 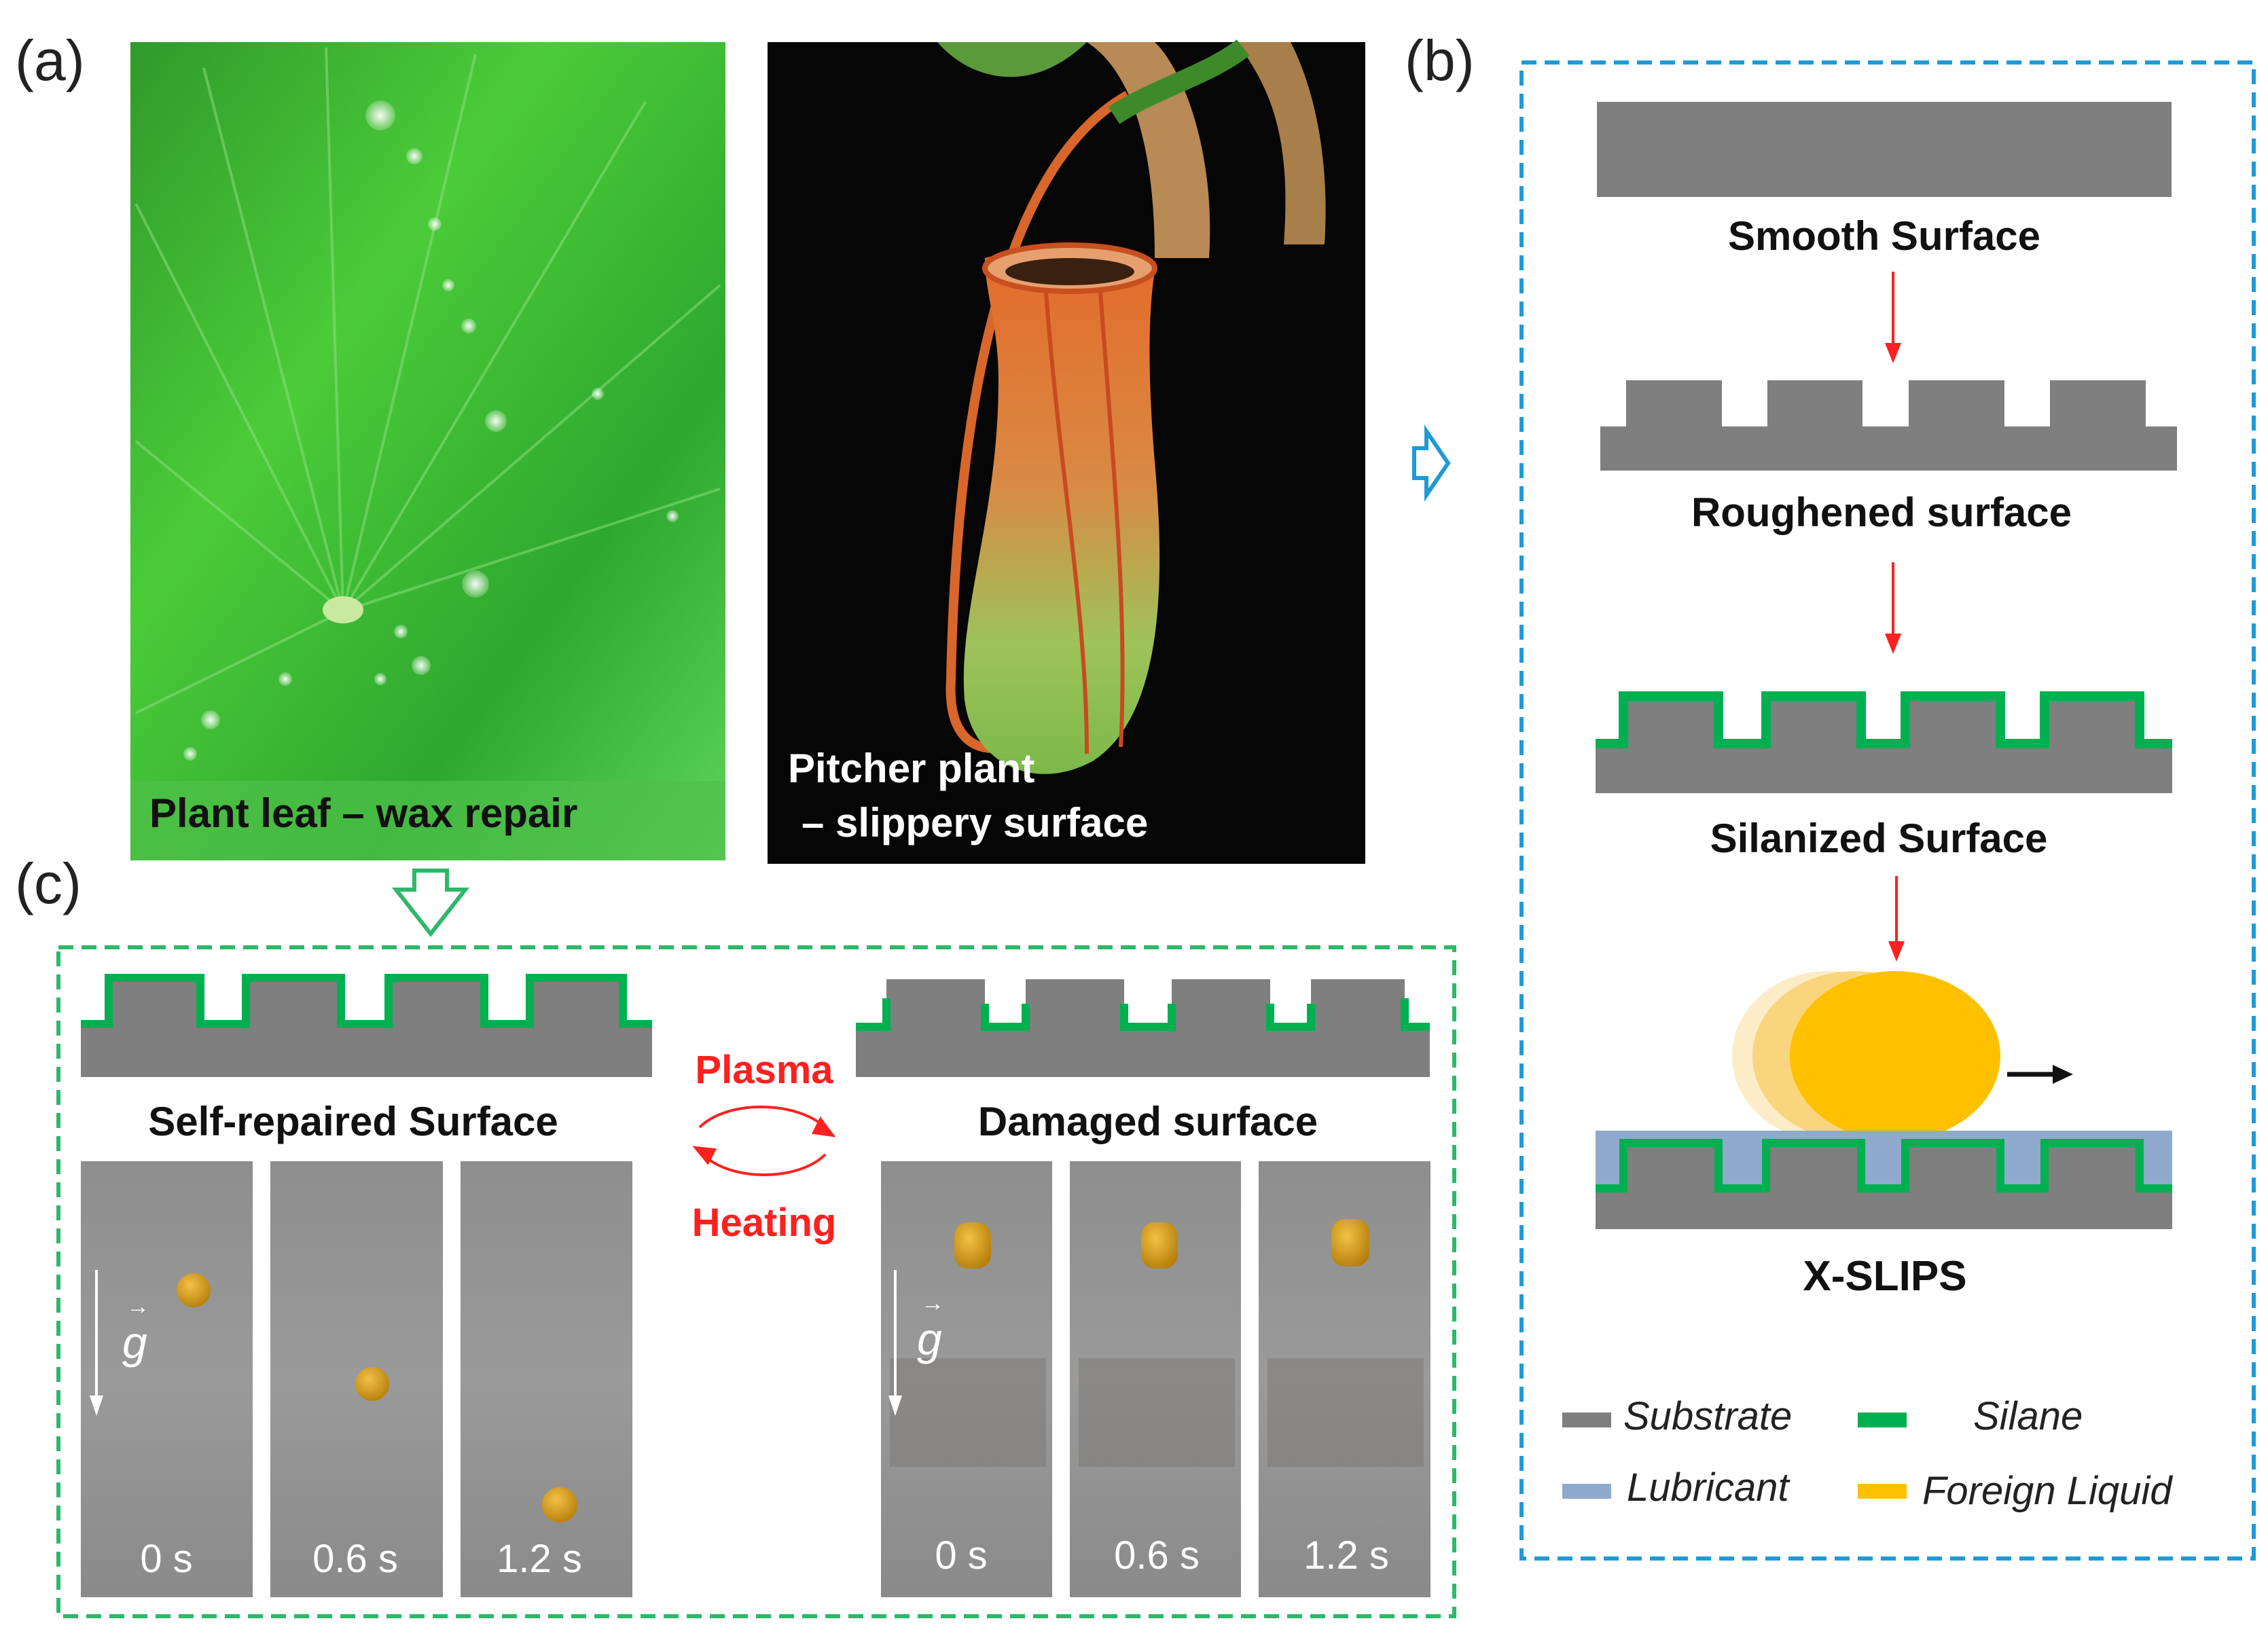 What do you see at coordinates (764, 1141) in the screenshot?
I see `cycle-arrows-icon` at bounding box center [764, 1141].